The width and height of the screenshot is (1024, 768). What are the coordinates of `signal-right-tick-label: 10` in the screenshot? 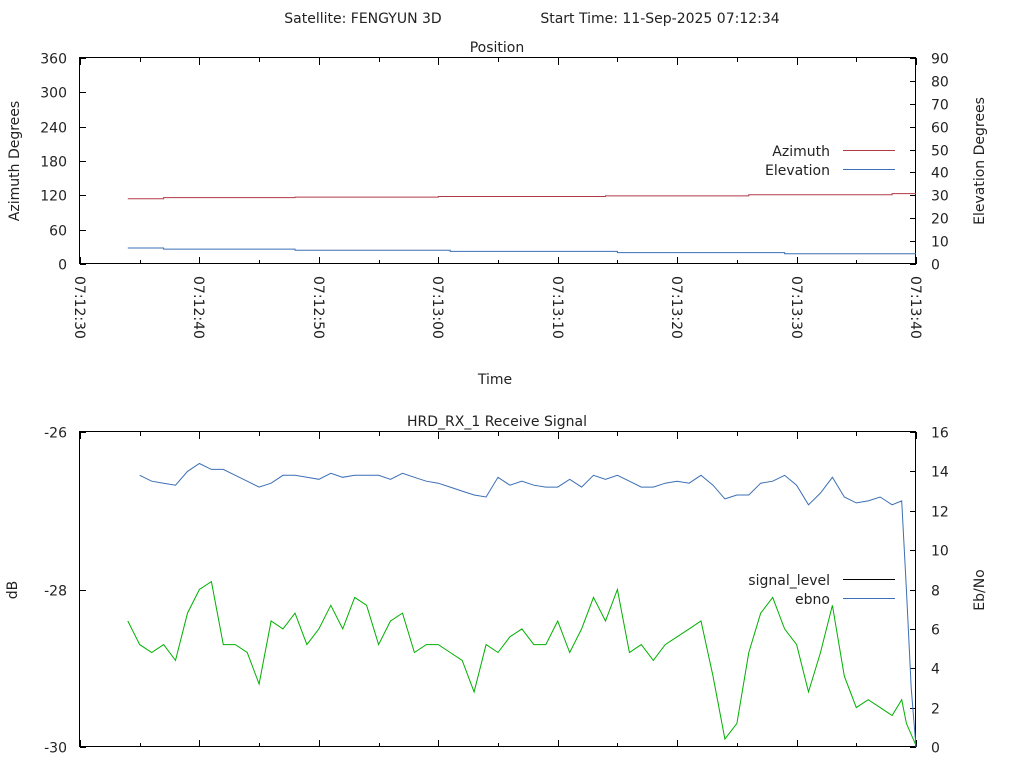 It's located at (940, 552).